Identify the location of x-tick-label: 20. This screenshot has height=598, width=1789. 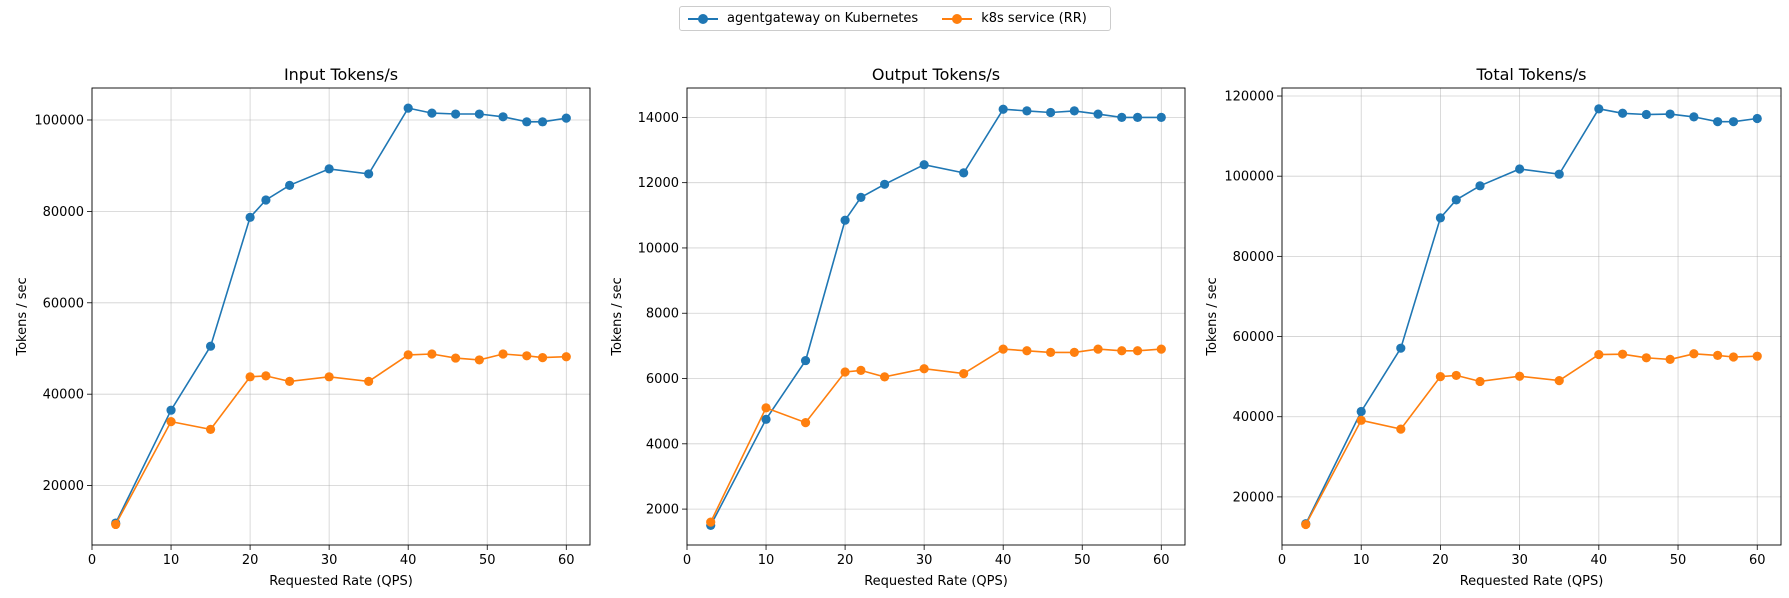
(845, 560).